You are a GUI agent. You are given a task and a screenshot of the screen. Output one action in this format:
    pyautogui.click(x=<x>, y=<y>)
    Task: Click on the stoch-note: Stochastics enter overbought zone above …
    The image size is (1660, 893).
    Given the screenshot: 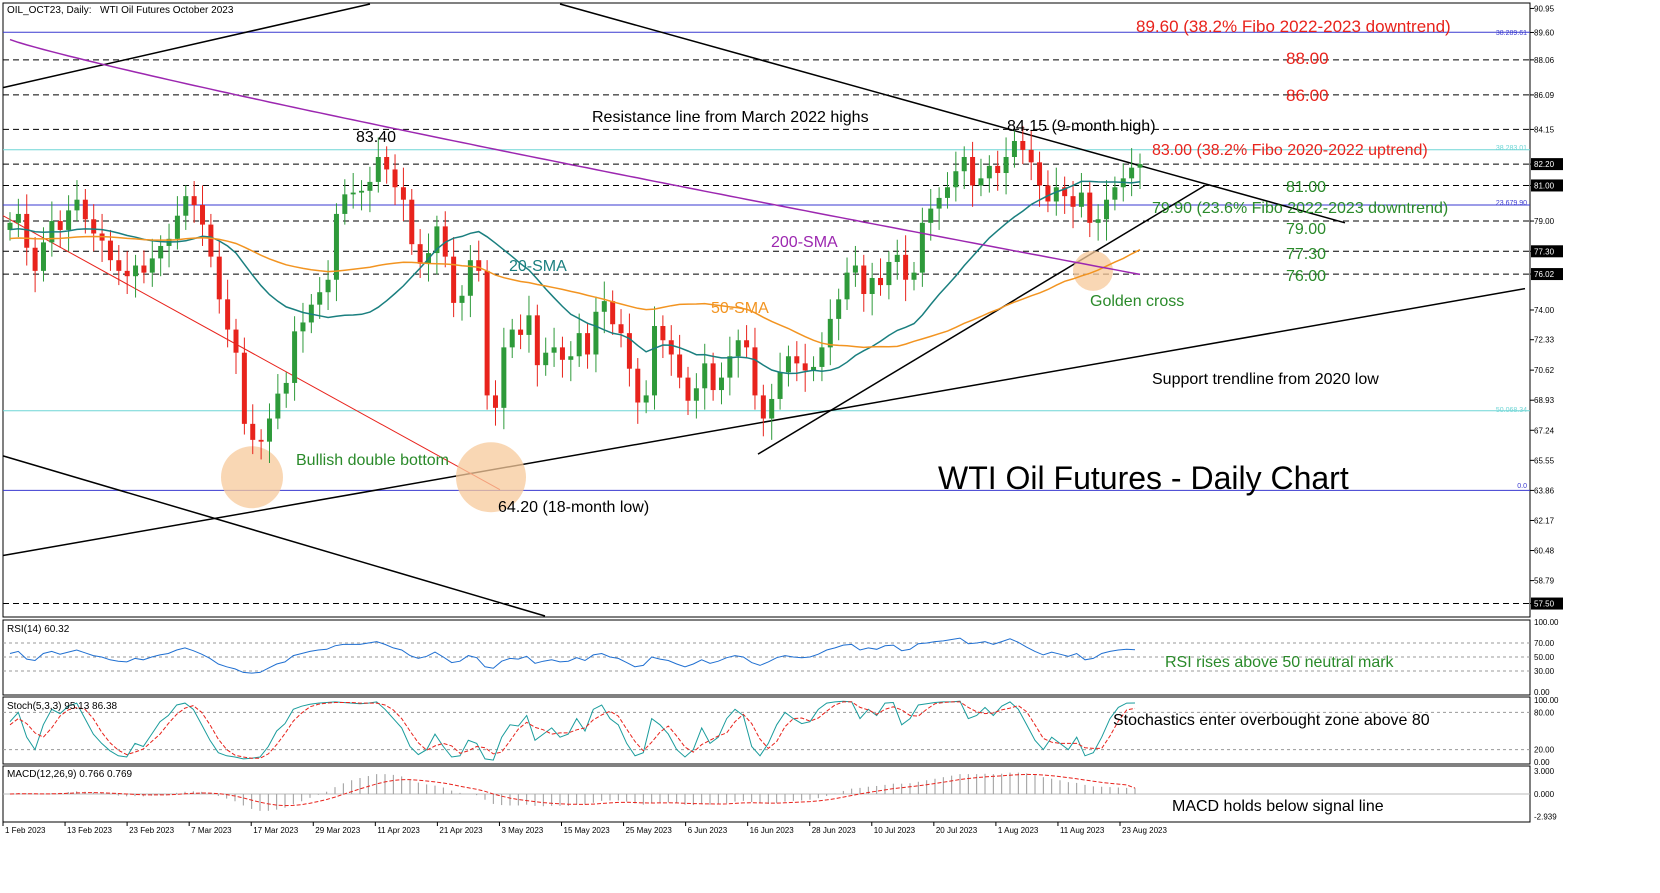 What is the action you would take?
    pyautogui.click(x=1271, y=720)
    